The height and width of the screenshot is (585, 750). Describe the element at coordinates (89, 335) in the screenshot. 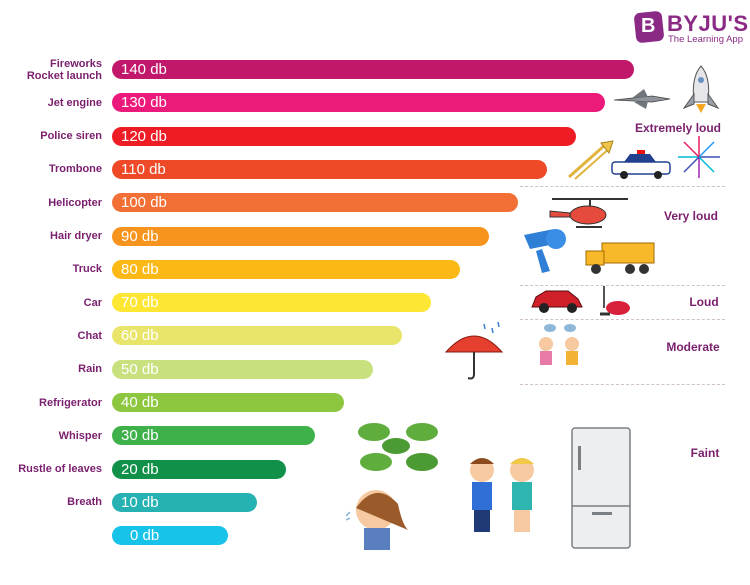

I see `category-label: Chat` at that location.